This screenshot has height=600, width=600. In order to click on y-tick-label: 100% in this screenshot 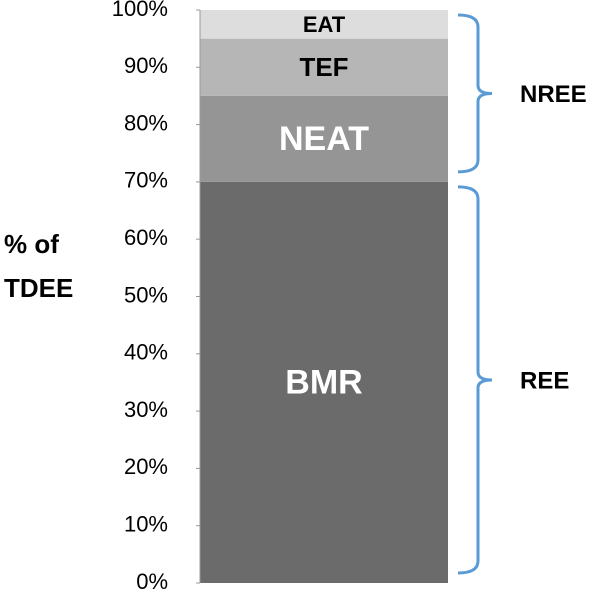, I will do `click(140, 10)`.